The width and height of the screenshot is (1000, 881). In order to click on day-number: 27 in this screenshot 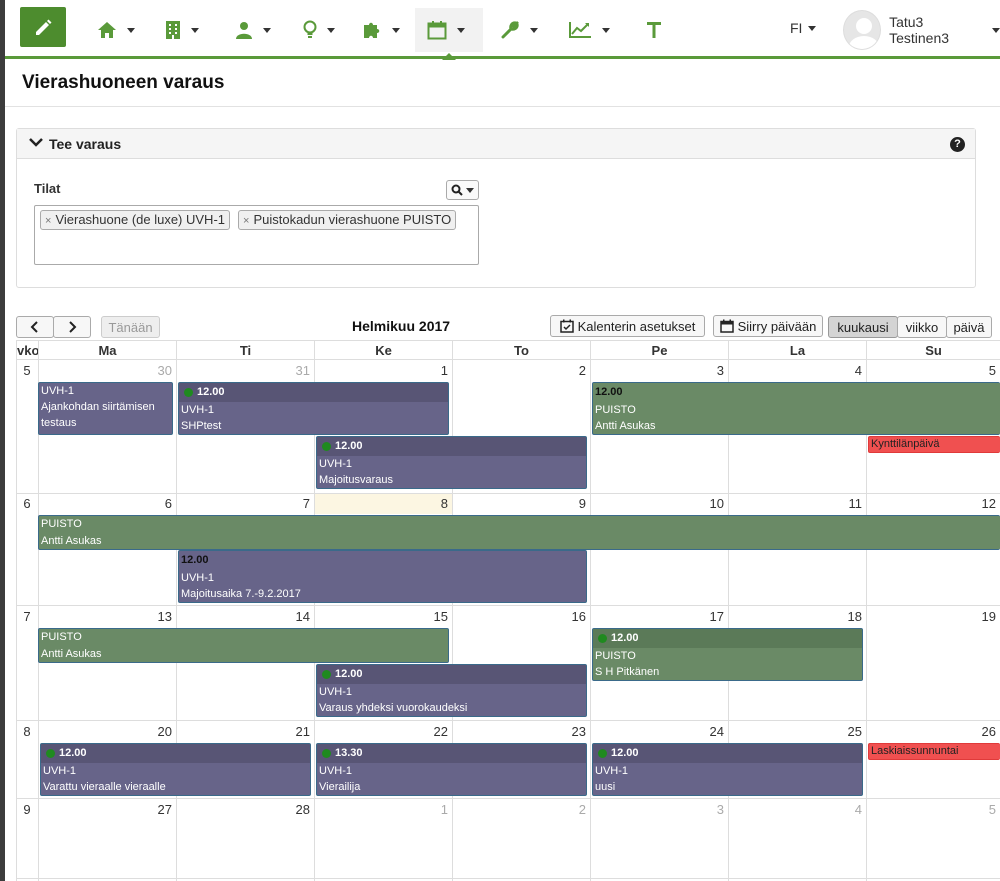, I will do `click(164, 809)`.